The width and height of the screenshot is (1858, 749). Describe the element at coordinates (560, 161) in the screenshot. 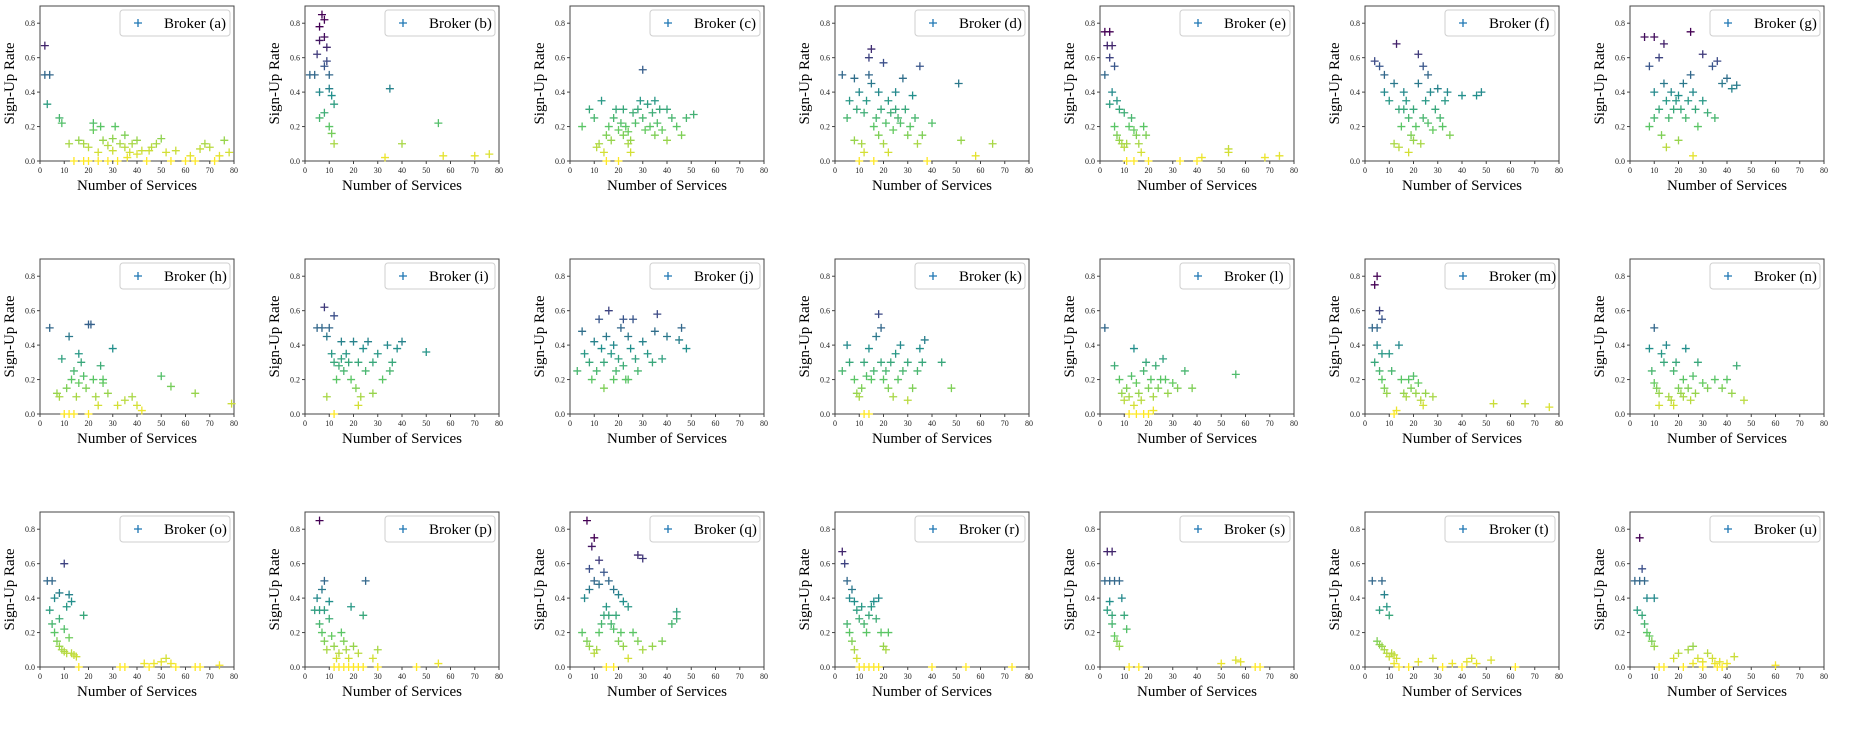

I see `y-tick-label: 0.0` at that location.